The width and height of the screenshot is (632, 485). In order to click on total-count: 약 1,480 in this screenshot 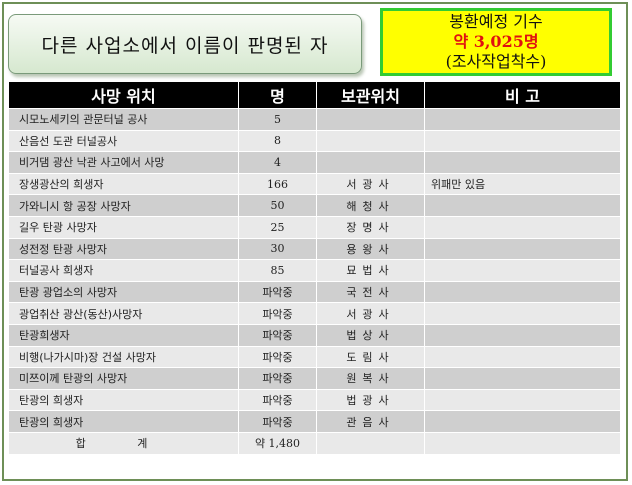, I will do `click(277, 443)`.